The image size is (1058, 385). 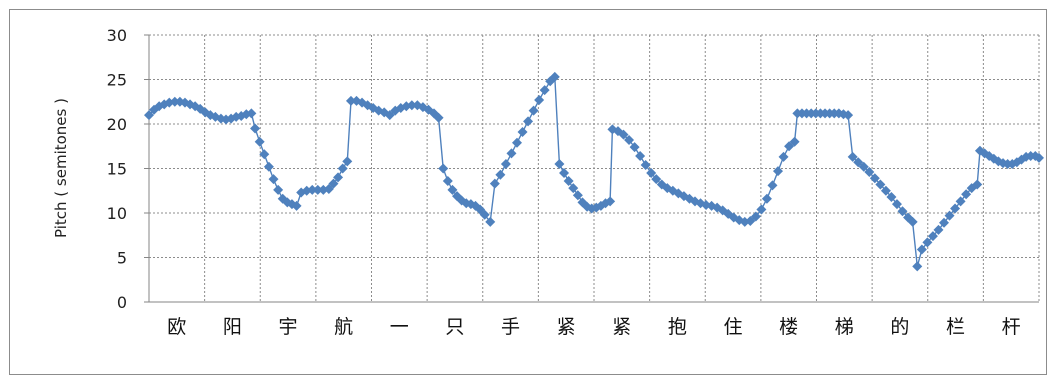 I want to click on y-tick-label: 30, so click(x=117, y=35).